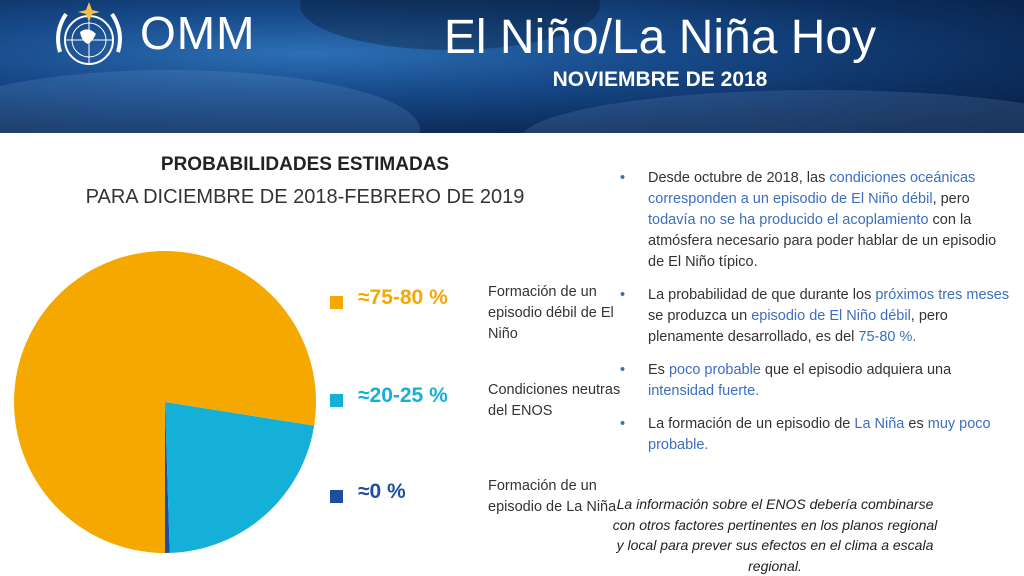 Image resolution: width=1024 pixels, height=576 pixels. I want to click on bullet-text: , pero, so click(951, 199).